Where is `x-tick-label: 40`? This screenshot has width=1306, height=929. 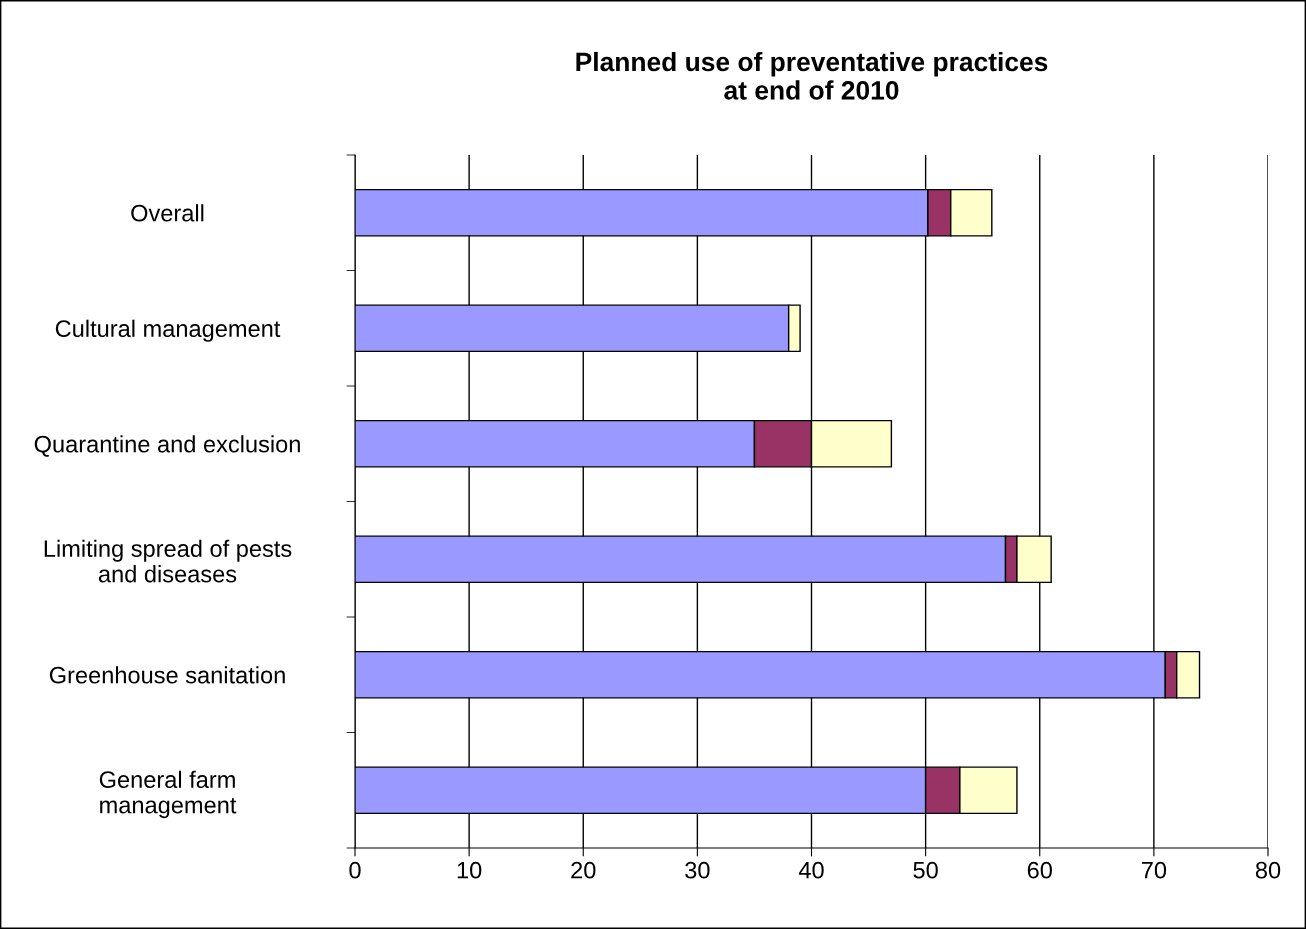
x-tick-label: 40 is located at coordinates (811, 870).